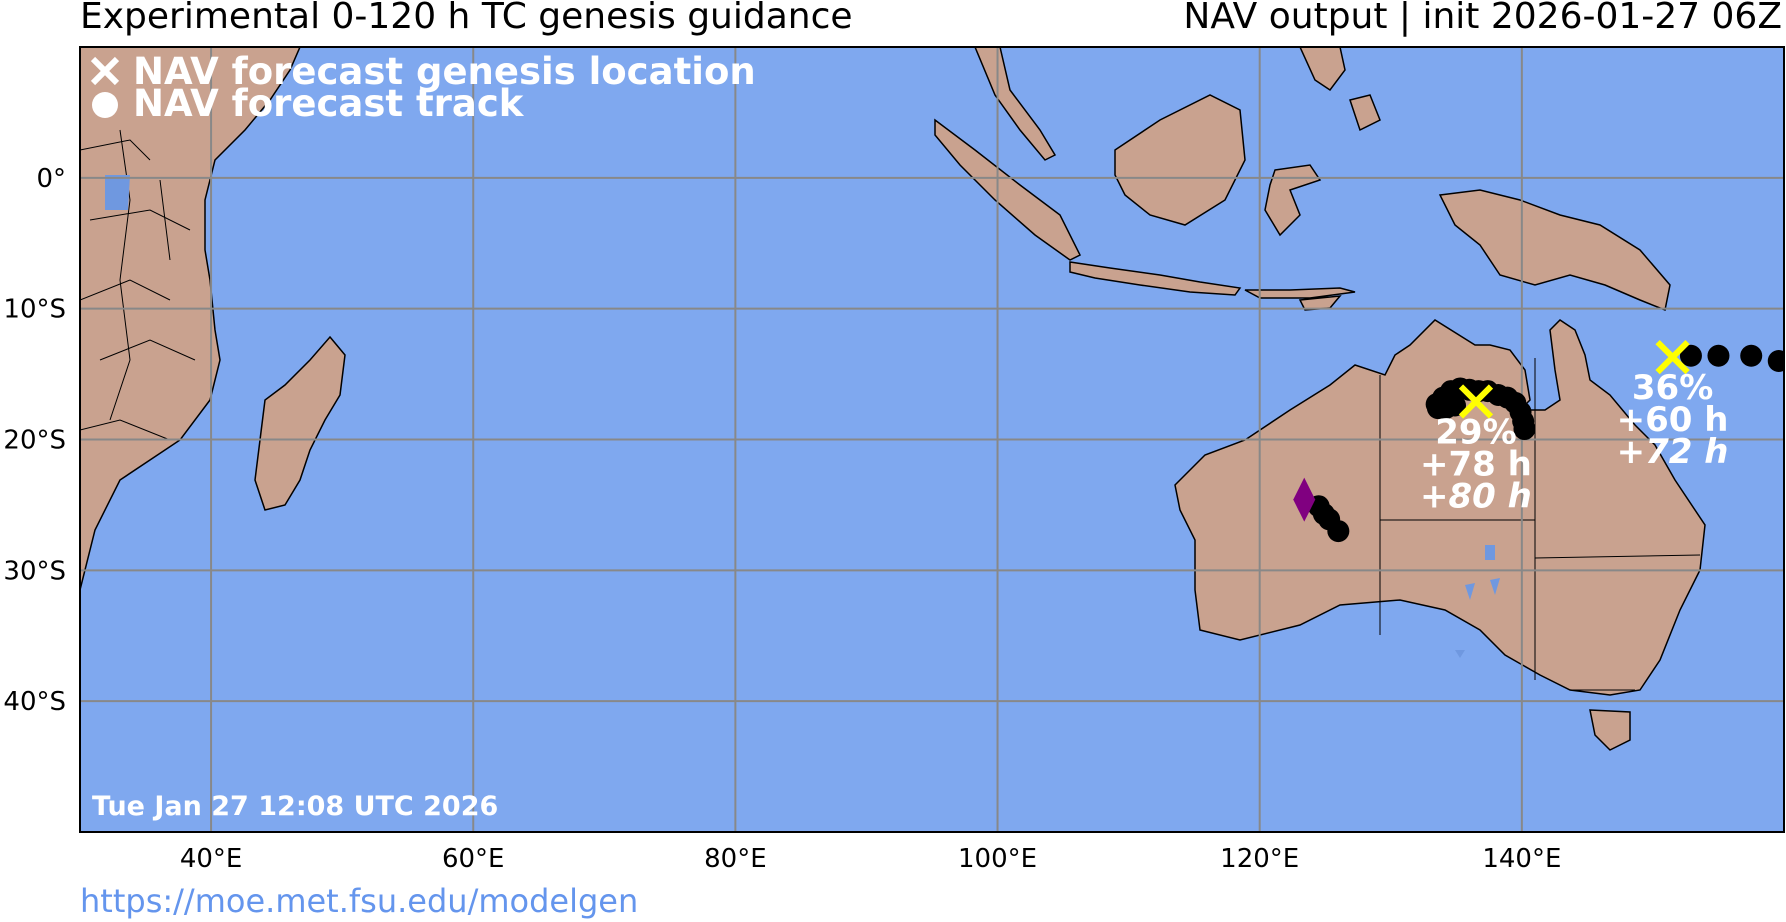 This screenshot has width=1786, height=922. What do you see at coordinates (1259, 859) in the screenshot?
I see `lon-tick-label: 120°E` at bounding box center [1259, 859].